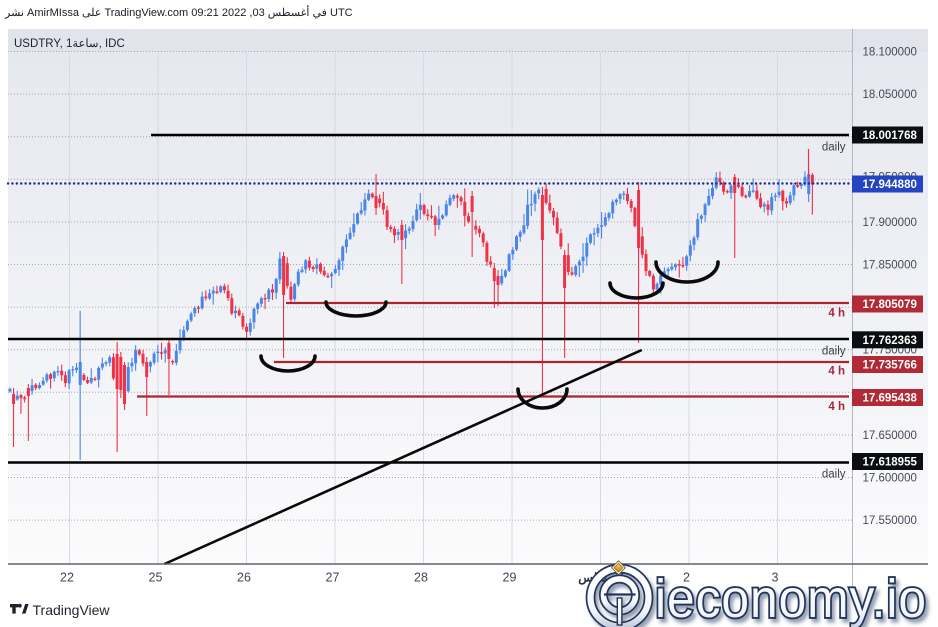 Image resolution: width=938 pixels, height=627 pixels. Describe the element at coordinates (156, 578) in the screenshot. I see `svg-text: 25` at that location.